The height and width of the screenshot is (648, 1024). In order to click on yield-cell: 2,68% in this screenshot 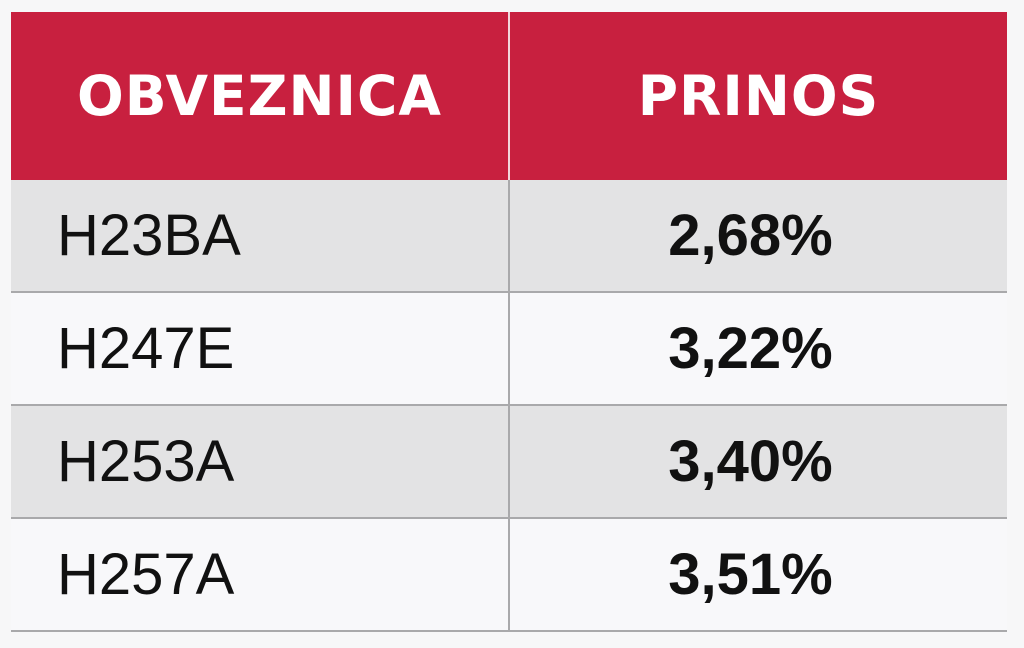, I will do `click(758, 236)`.